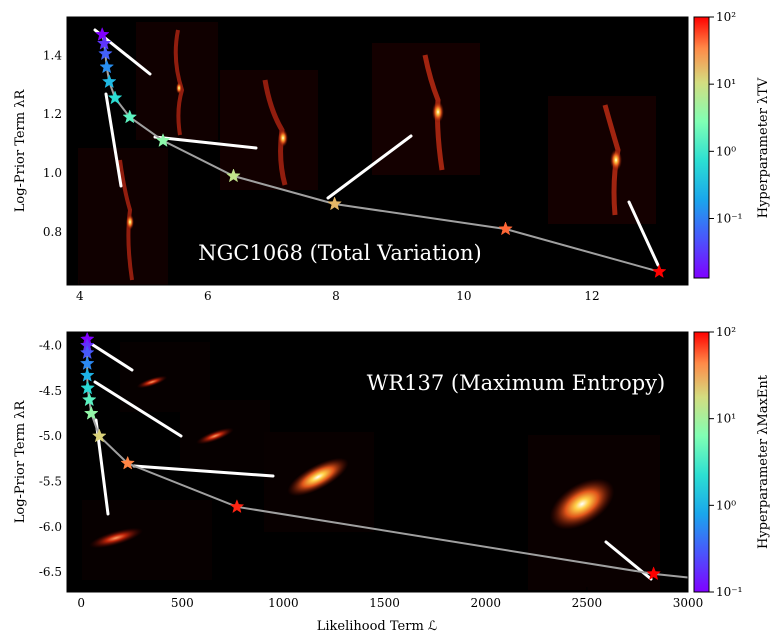  What do you see at coordinates (463, 296) in the screenshot?
I see `x-tick-label: 10` at bounding box center [463, 296].